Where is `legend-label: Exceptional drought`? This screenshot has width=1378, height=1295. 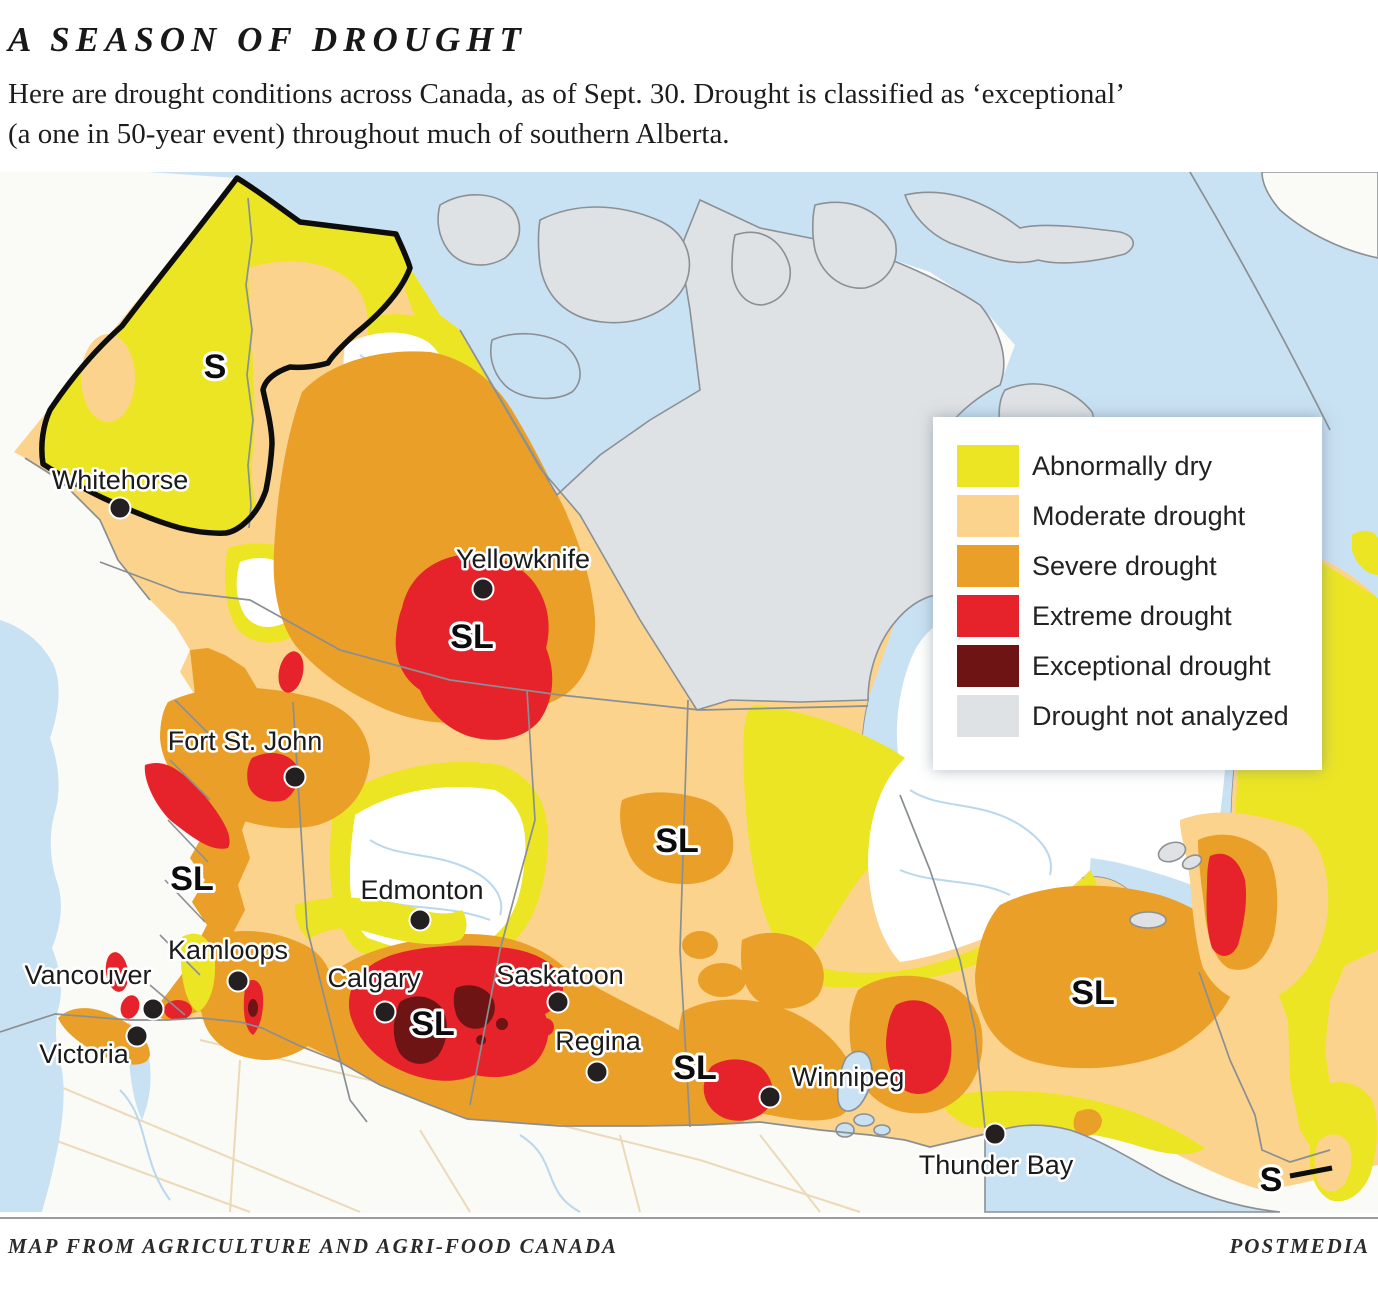 legend-label: Exceptional drought is located at coordinates (1151, 665).